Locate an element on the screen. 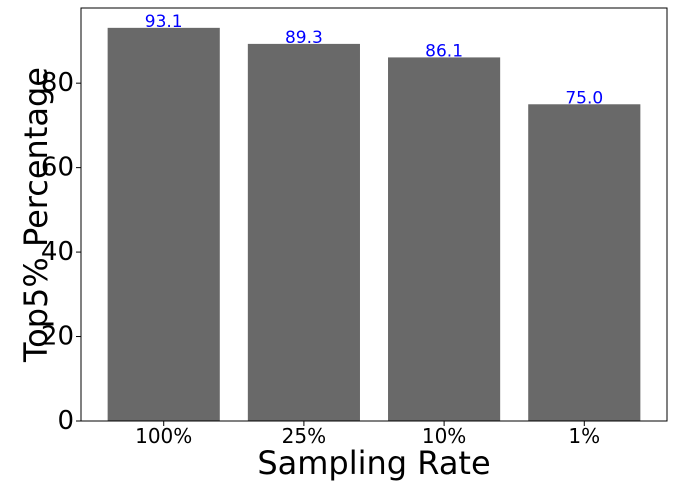  value-label: 86.1 is located at coordinates (444, 51).